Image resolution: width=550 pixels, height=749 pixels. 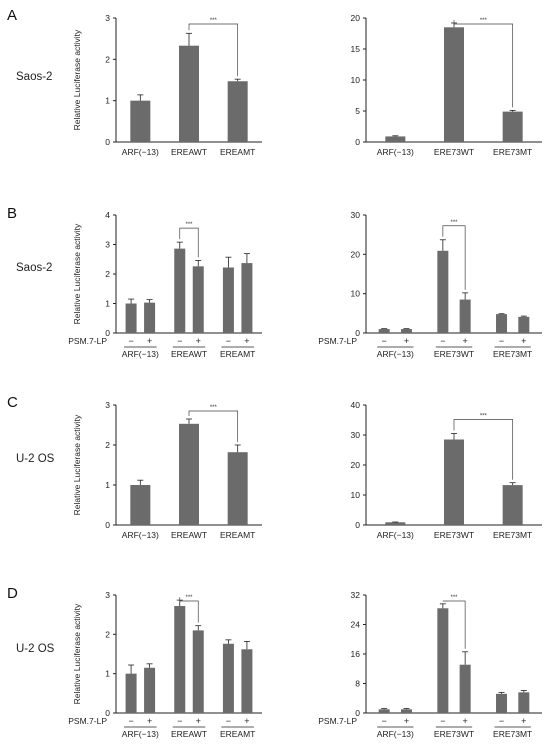 What do you see at coordinates (356, 435) in the screenshot?
I see `y-tick-label: 30` at bounding box center [356, 435].